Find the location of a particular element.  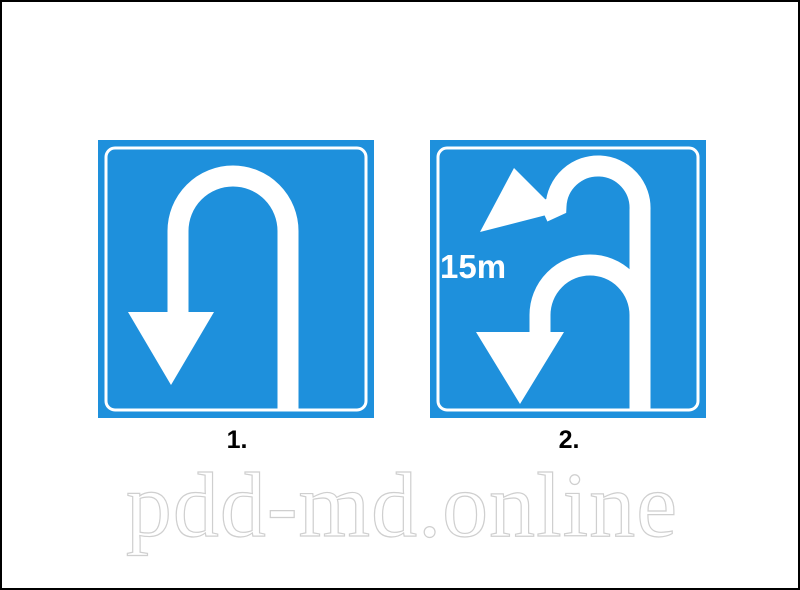

u-turn-path is located at coordinates (233, 287).